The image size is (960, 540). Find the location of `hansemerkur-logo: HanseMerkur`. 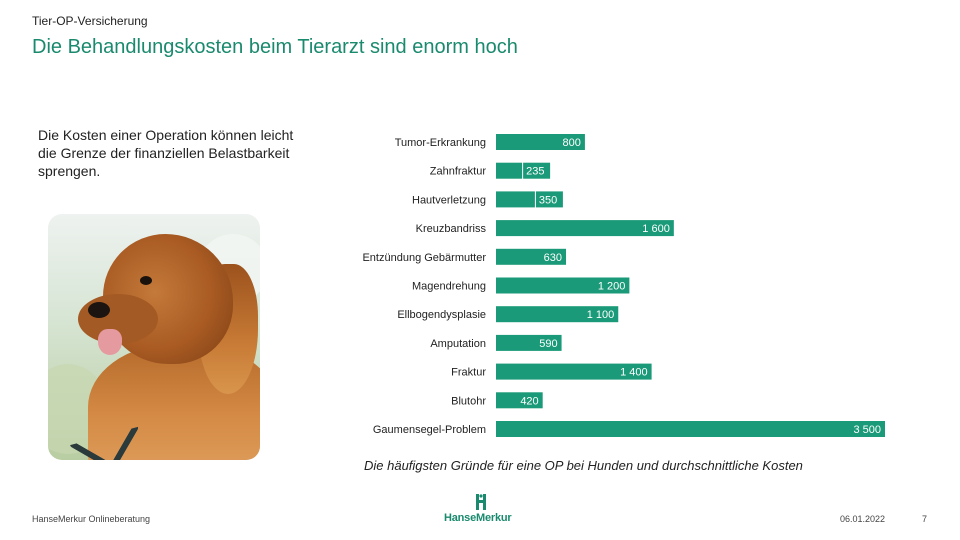

hansemerkur-logo: HanseMerkur is located at coordinates (481, 510).